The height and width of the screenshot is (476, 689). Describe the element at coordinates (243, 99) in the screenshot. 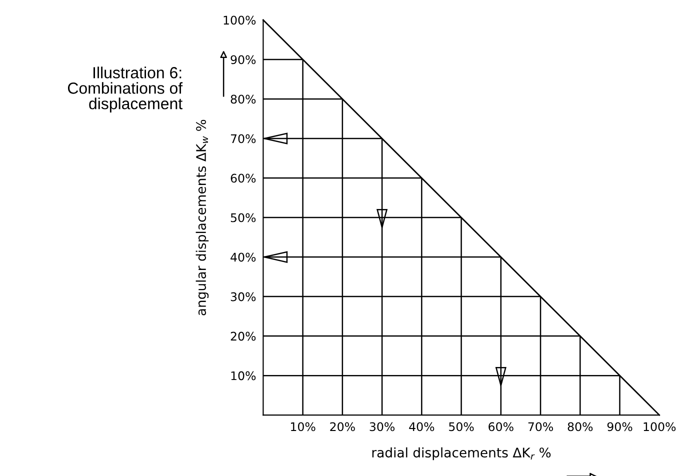

I see `y-tick-label: 80%` at that location.